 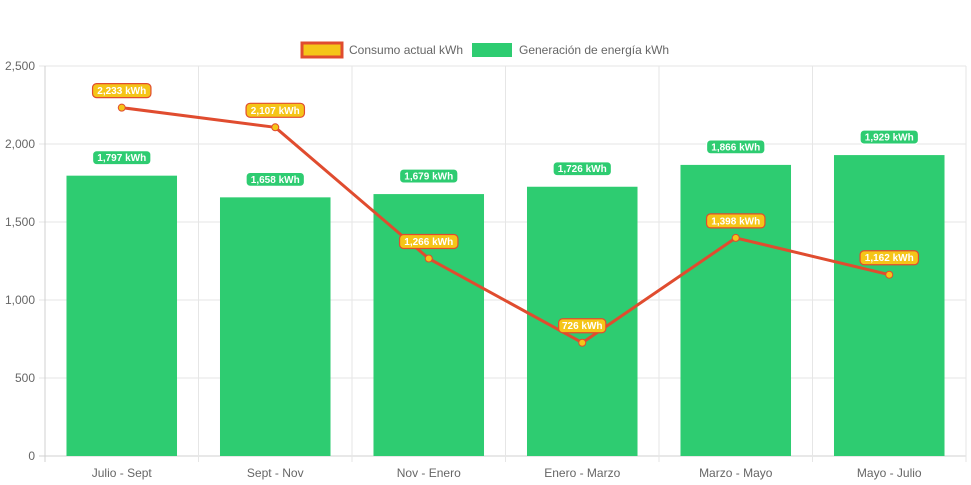 What do you see at coordinates (275, 473) in the screenshot?
I see `x-tick-label: Sept - Nov` at bounding box center [275, 473].